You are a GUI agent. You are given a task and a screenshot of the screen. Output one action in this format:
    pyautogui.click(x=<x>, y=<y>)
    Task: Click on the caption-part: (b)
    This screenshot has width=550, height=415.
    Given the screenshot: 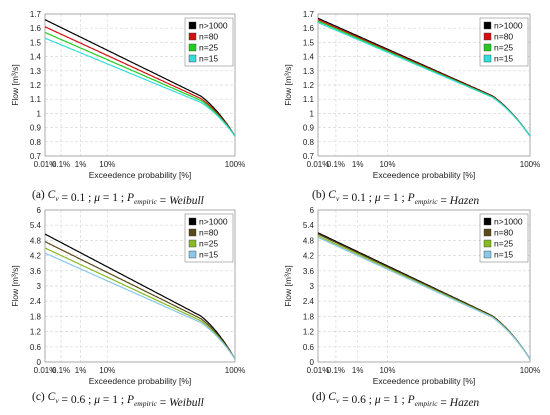 What is the action you would take?
    pyautogui.click(x=320, y=195)
    